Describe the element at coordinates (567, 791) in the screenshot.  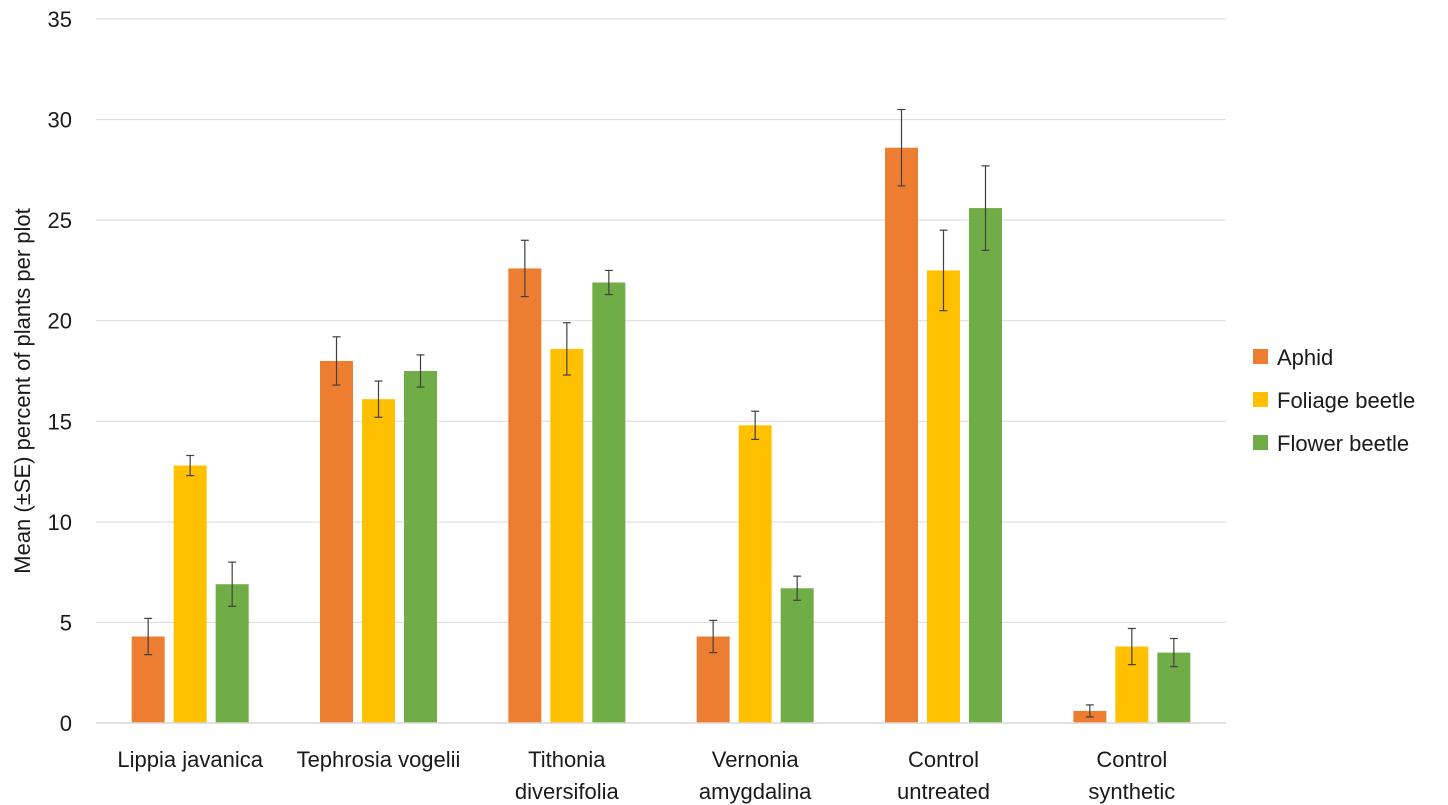
I see `x-tick-label-line: diversifolia` at that location.